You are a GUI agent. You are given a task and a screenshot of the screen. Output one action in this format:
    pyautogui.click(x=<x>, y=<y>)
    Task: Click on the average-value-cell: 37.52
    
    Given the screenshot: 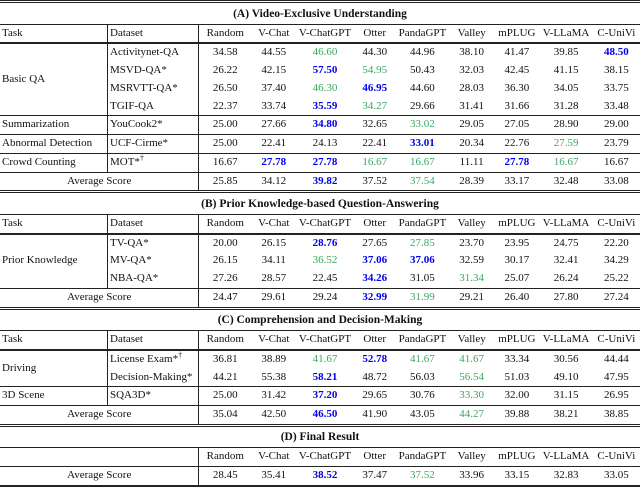 What is the action you would take?
    pyautogui.click(x=374, y=181)
    